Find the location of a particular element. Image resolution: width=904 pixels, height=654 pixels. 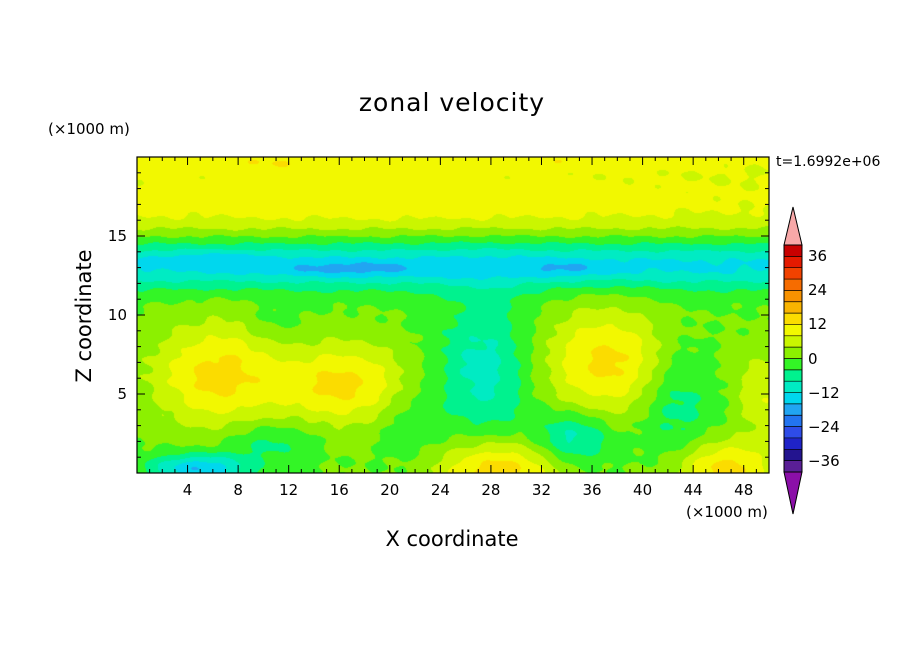

colorbar-tick-label: −24 is located at coordinates (824, 426).